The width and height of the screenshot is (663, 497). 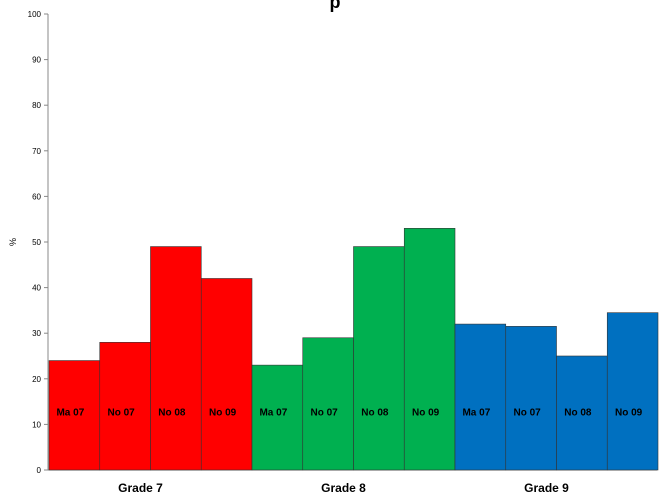 What do you see at coordinates (36, 288) in the screenshot?
I see `y-tick-label: 40` at bounding box center [36, 288].